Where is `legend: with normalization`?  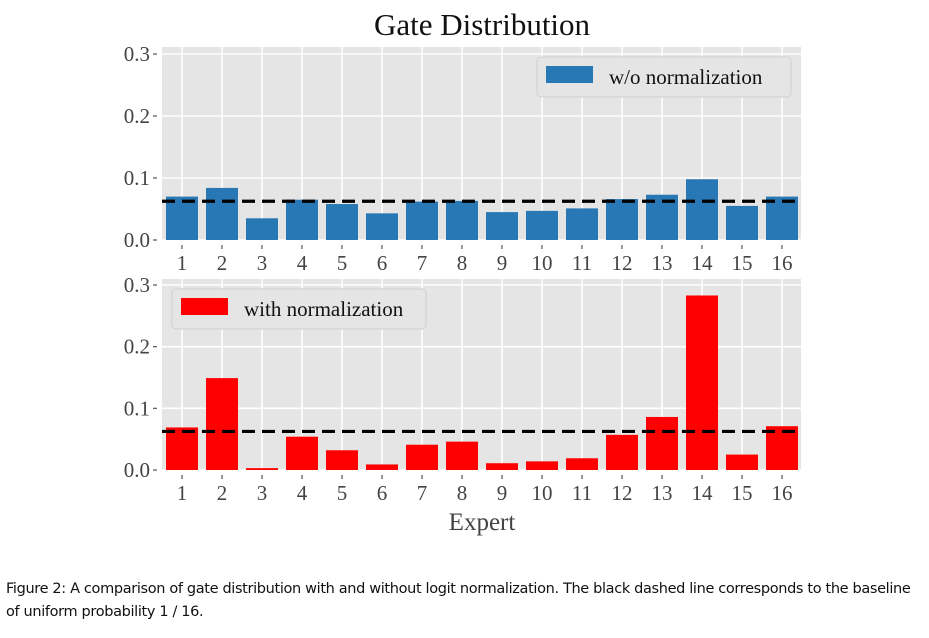 legend: with normalization is located at coordinates (299, 309).